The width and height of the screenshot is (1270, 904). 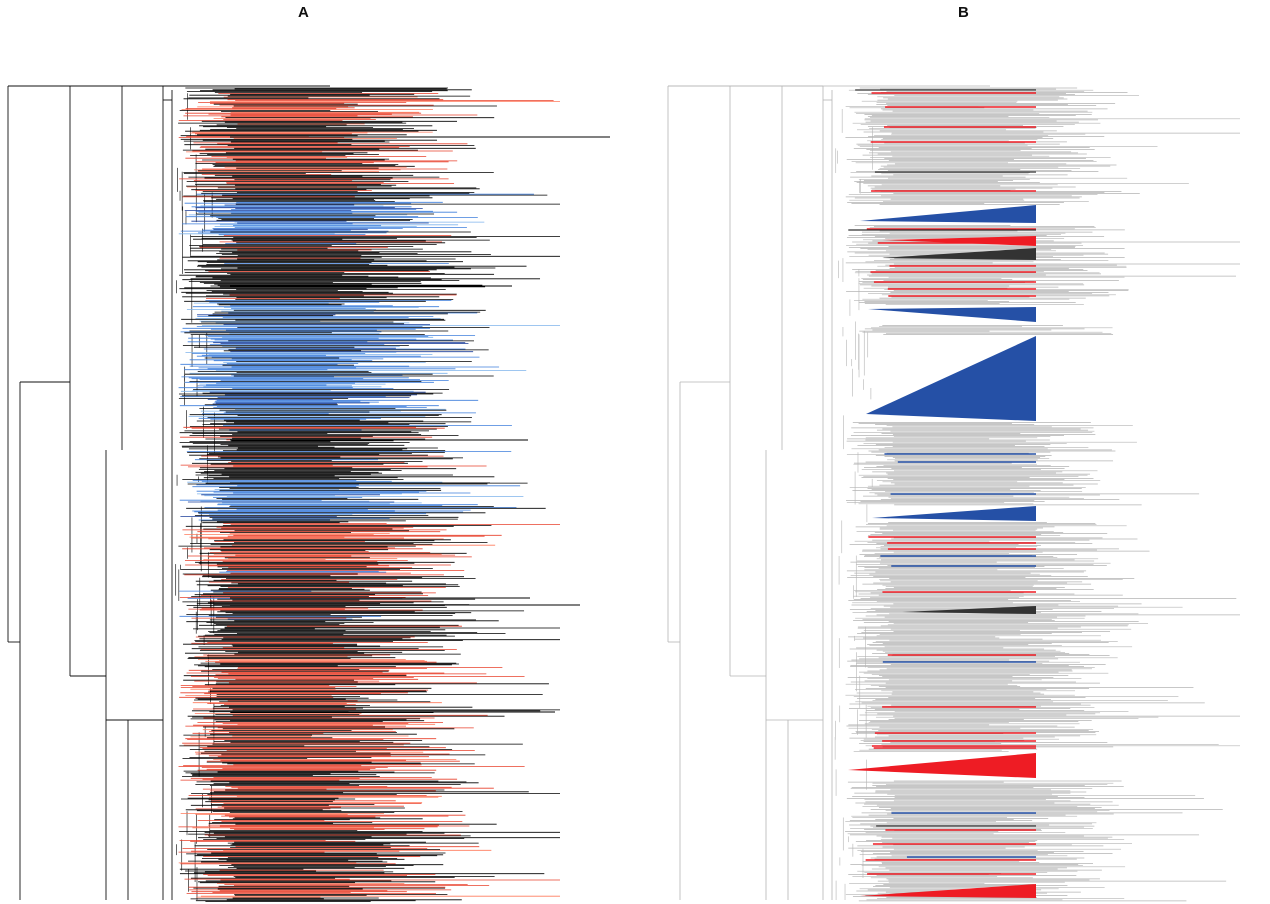 I want to click on panel-b-label: B, so click(x=963, y=12).